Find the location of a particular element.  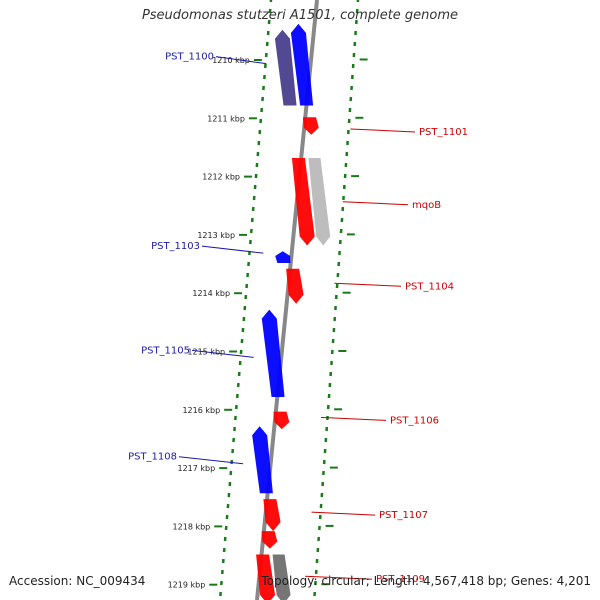

accession-text: Accession: NC_009434 is located at coordinates (77, 581).